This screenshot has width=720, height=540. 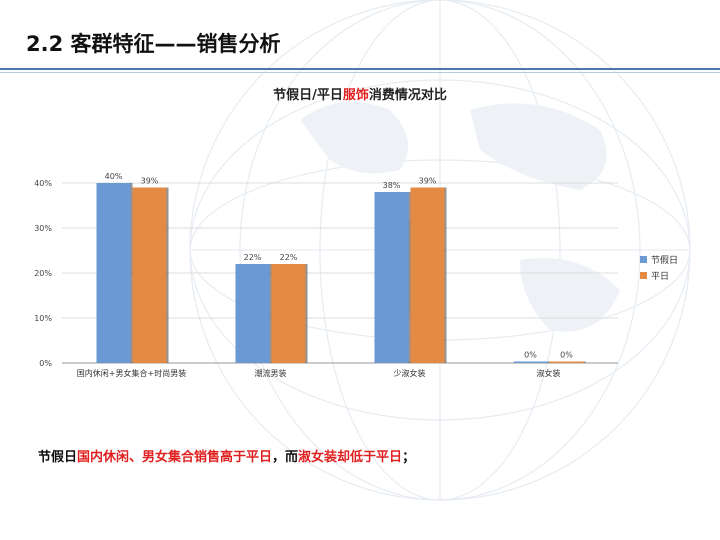 What do you see at coordinates (175, 457) in the screenshot?
I see `footnote-part2: 国内休闲、男女集合销售高于平日` at bounding box center [175, 457].